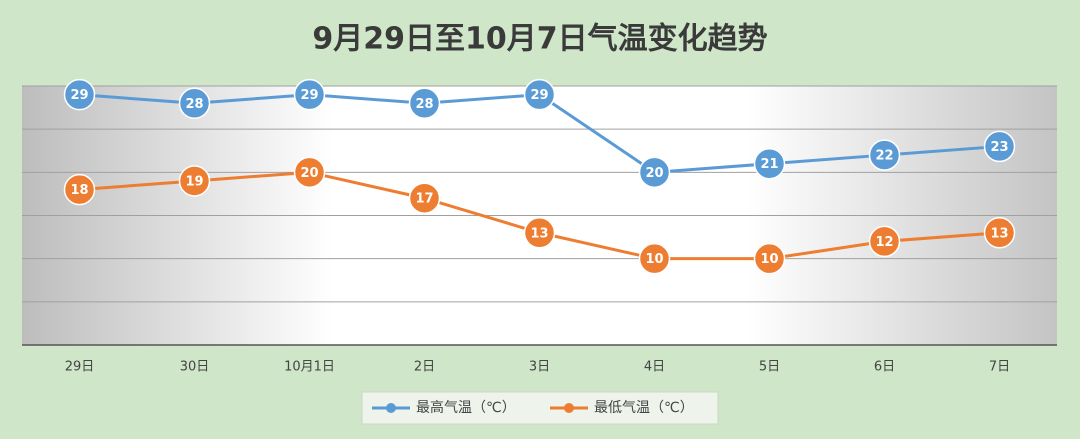 The image size is (1080, 439). Describe the element at coordinates (884, 367) in the screenshot. I see `x-tick-label: 6日` at that location.